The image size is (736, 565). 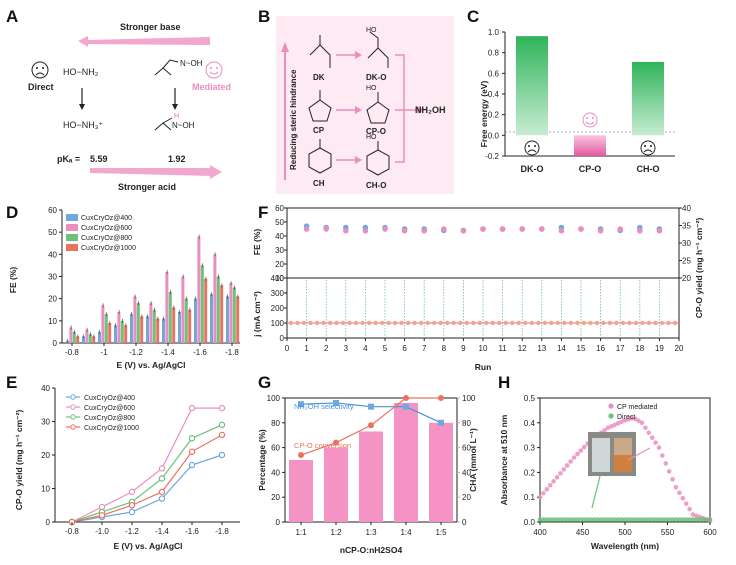 What do you see at coordinates (530, 398) in the screenshot?
I see `h-ytick-label: 0.5` at bounding box center [530, 398].